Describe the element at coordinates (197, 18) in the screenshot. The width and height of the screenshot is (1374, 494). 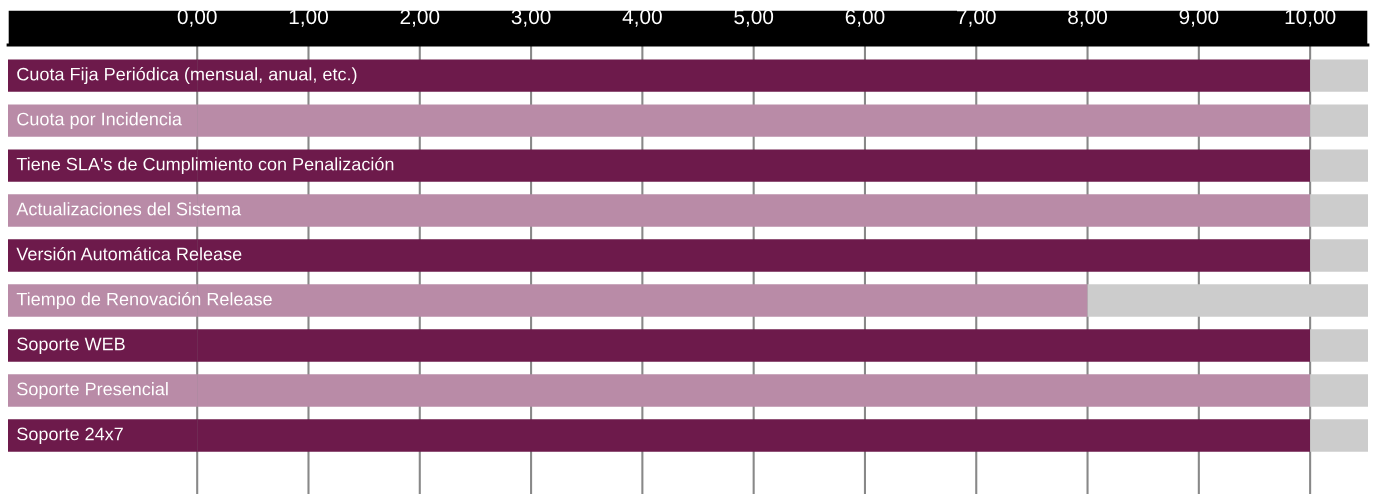
I see `x-tick-label: 0,00` at that location.